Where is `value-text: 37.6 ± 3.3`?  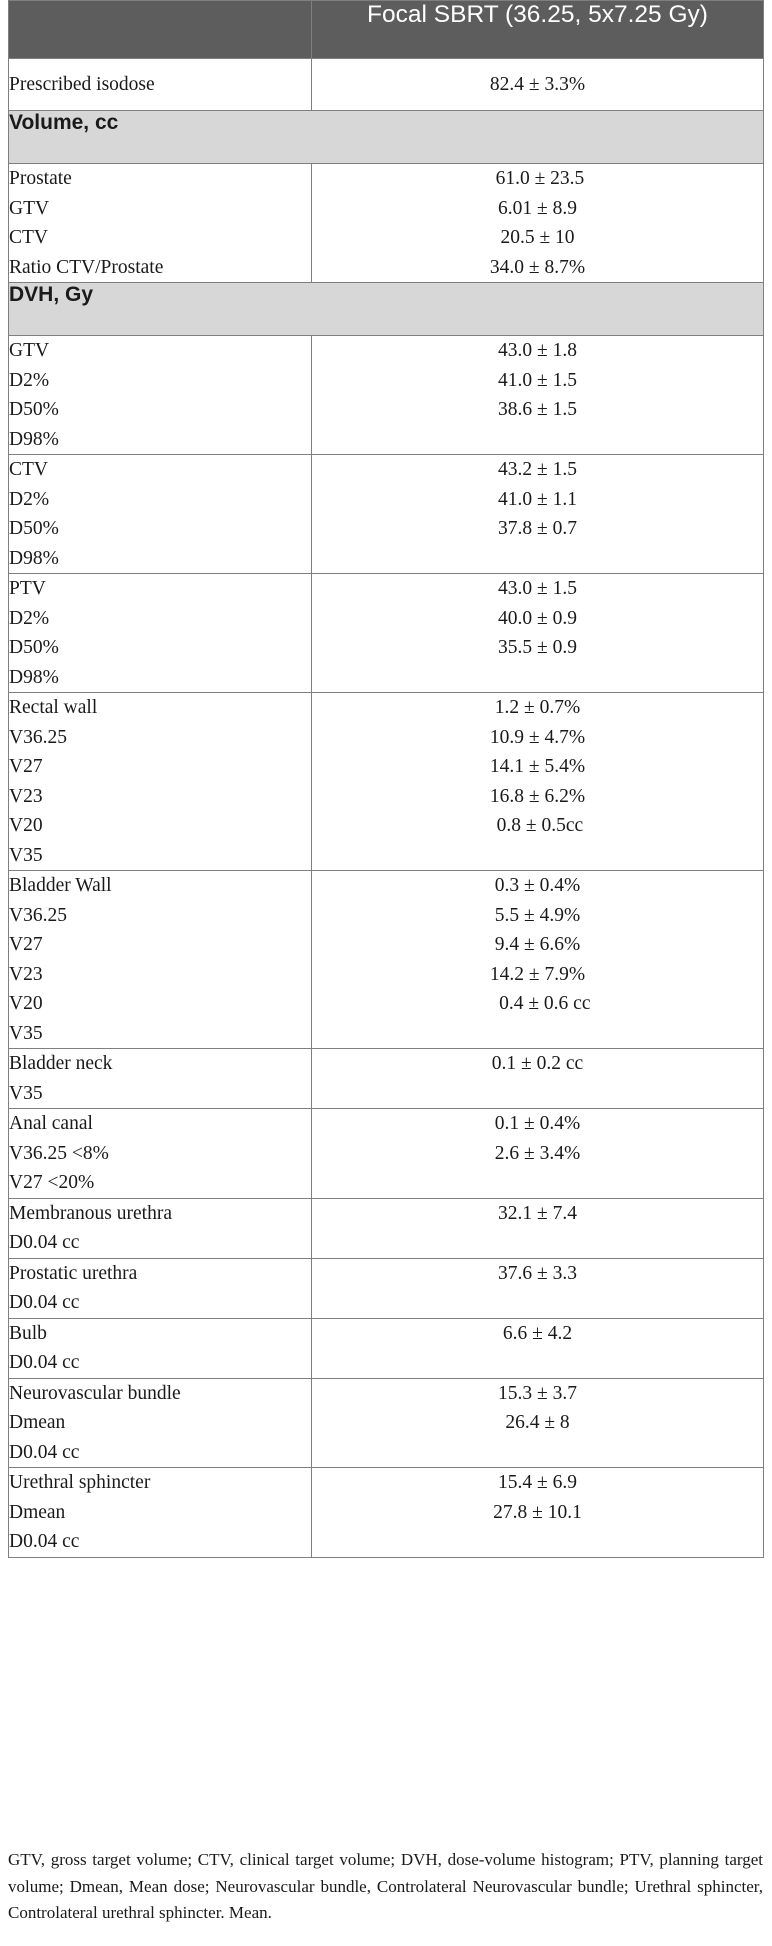 value-text: 37.6 ± 3.3 is located at coordinates (537, 1273).